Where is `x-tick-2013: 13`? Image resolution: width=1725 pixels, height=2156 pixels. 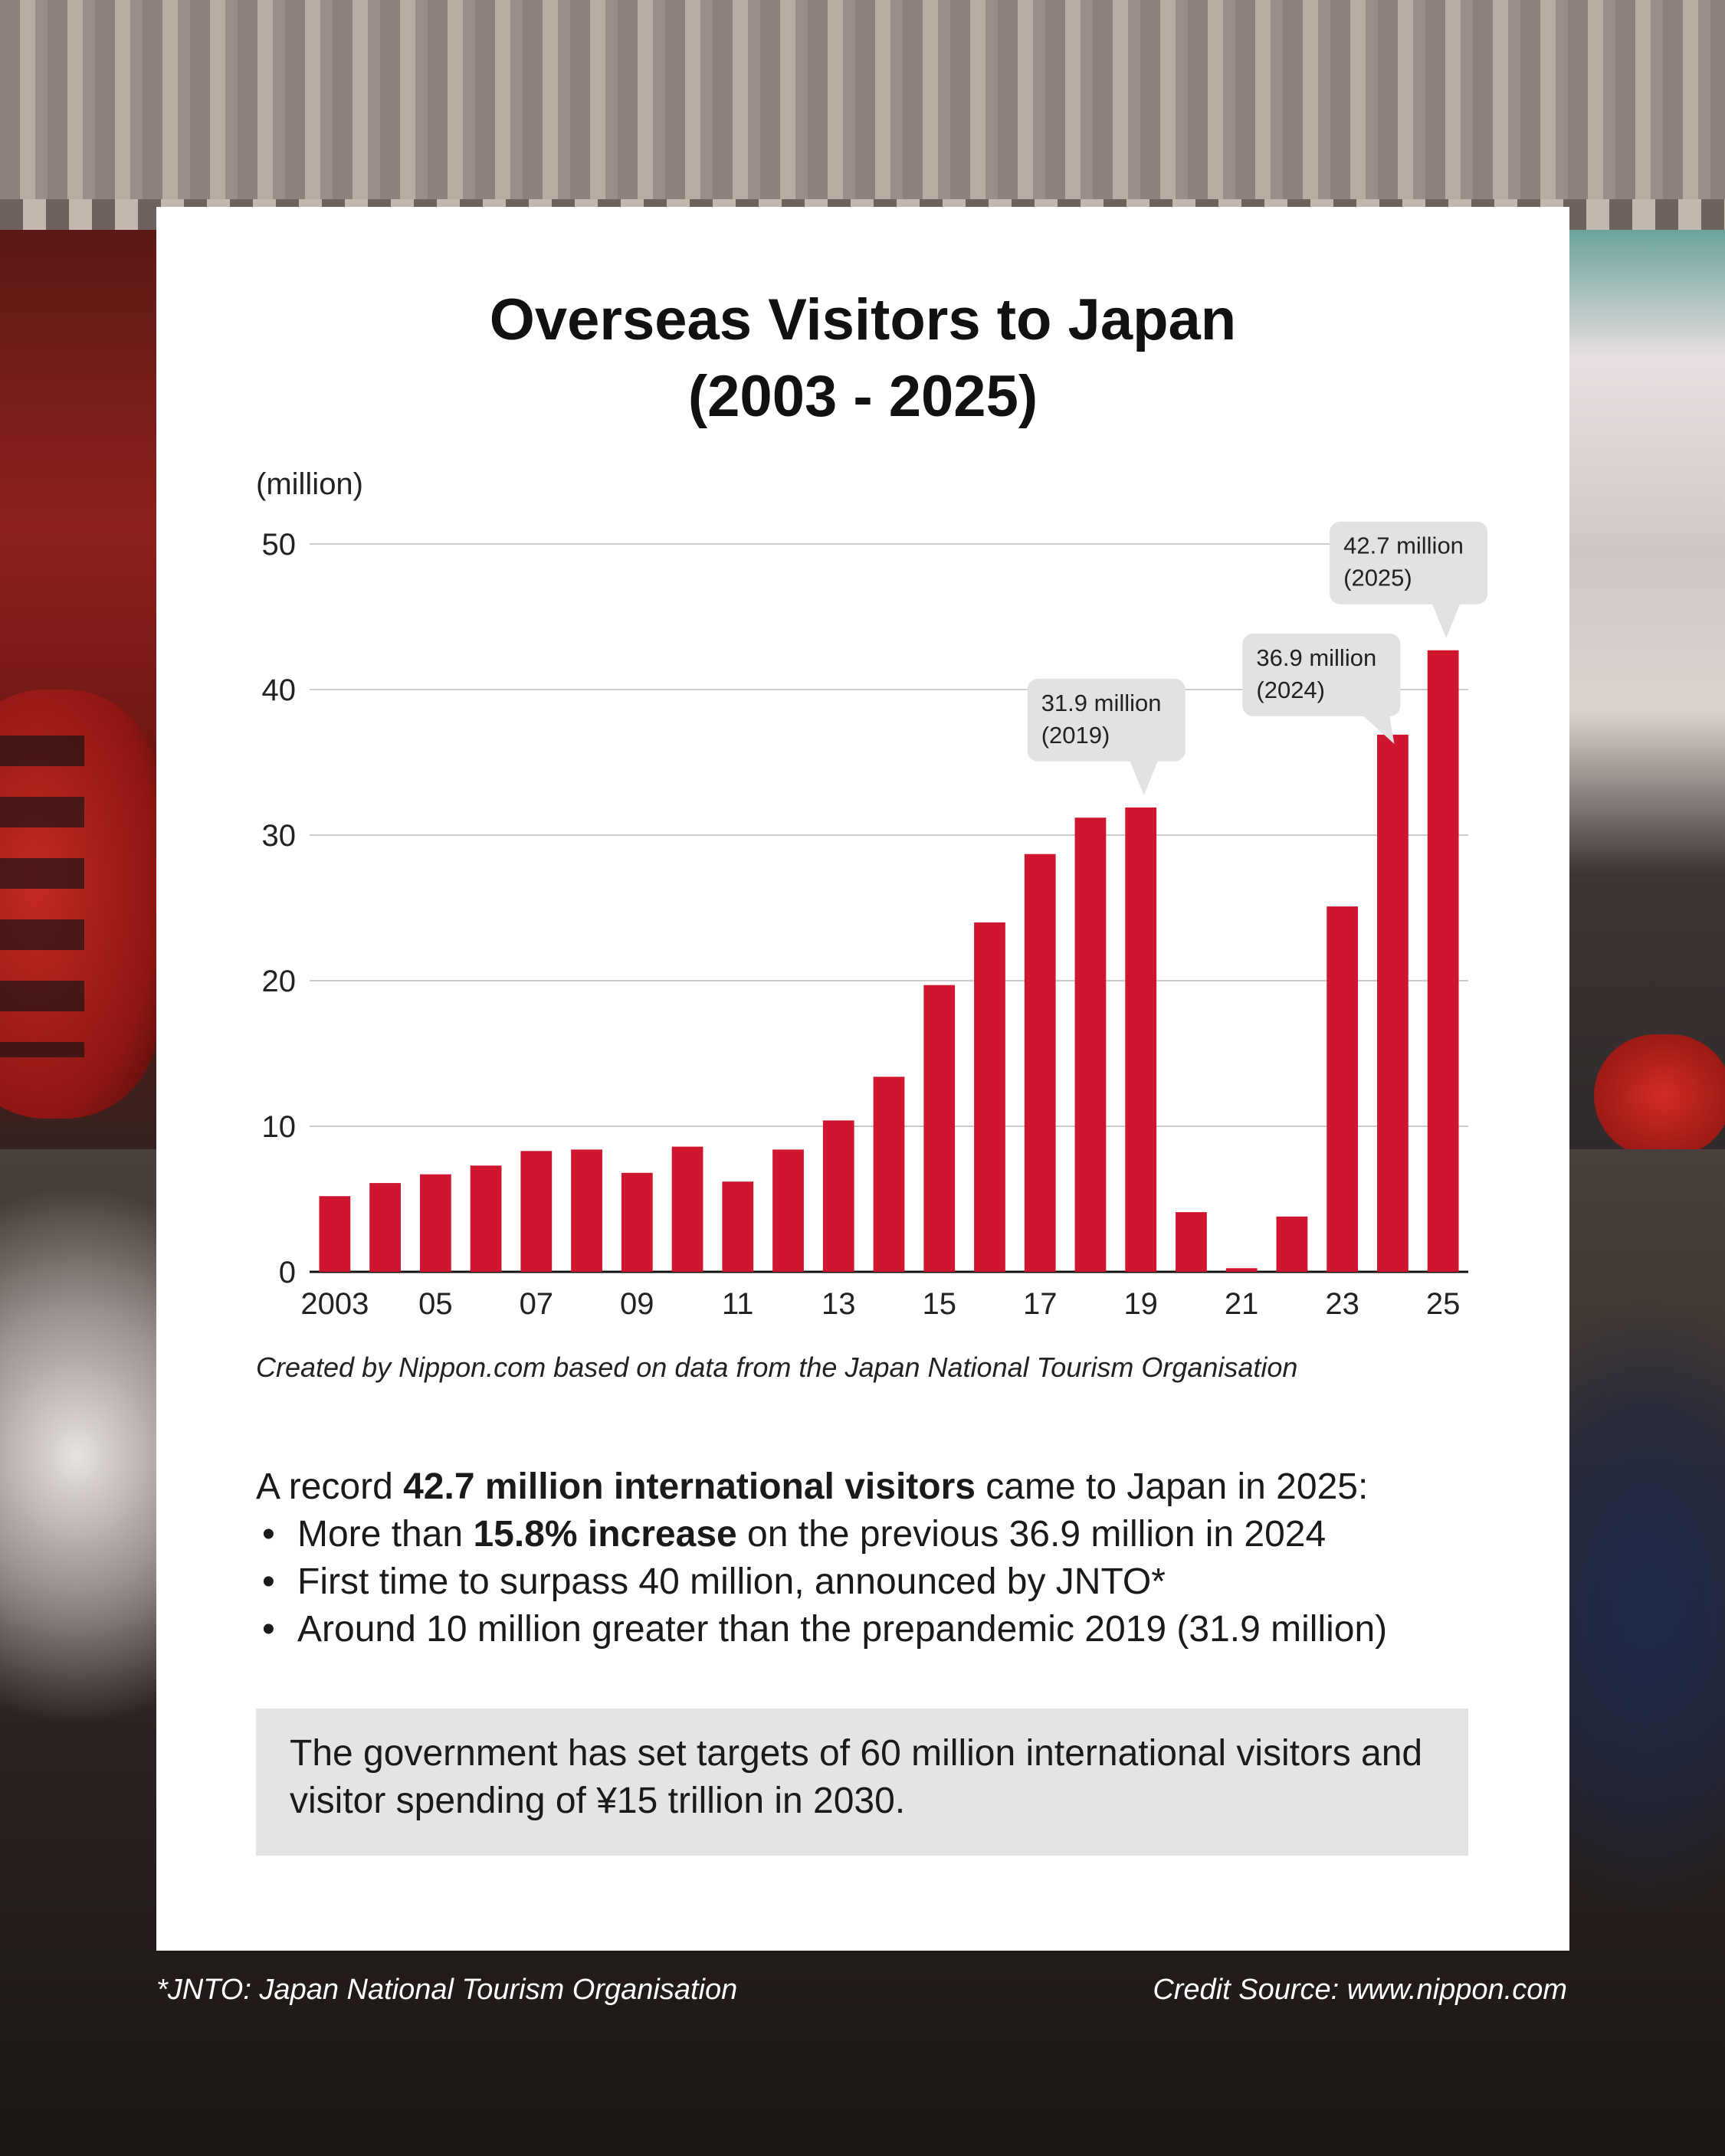
x-tick-2013: 13 is located at coordinates (839, 1304).